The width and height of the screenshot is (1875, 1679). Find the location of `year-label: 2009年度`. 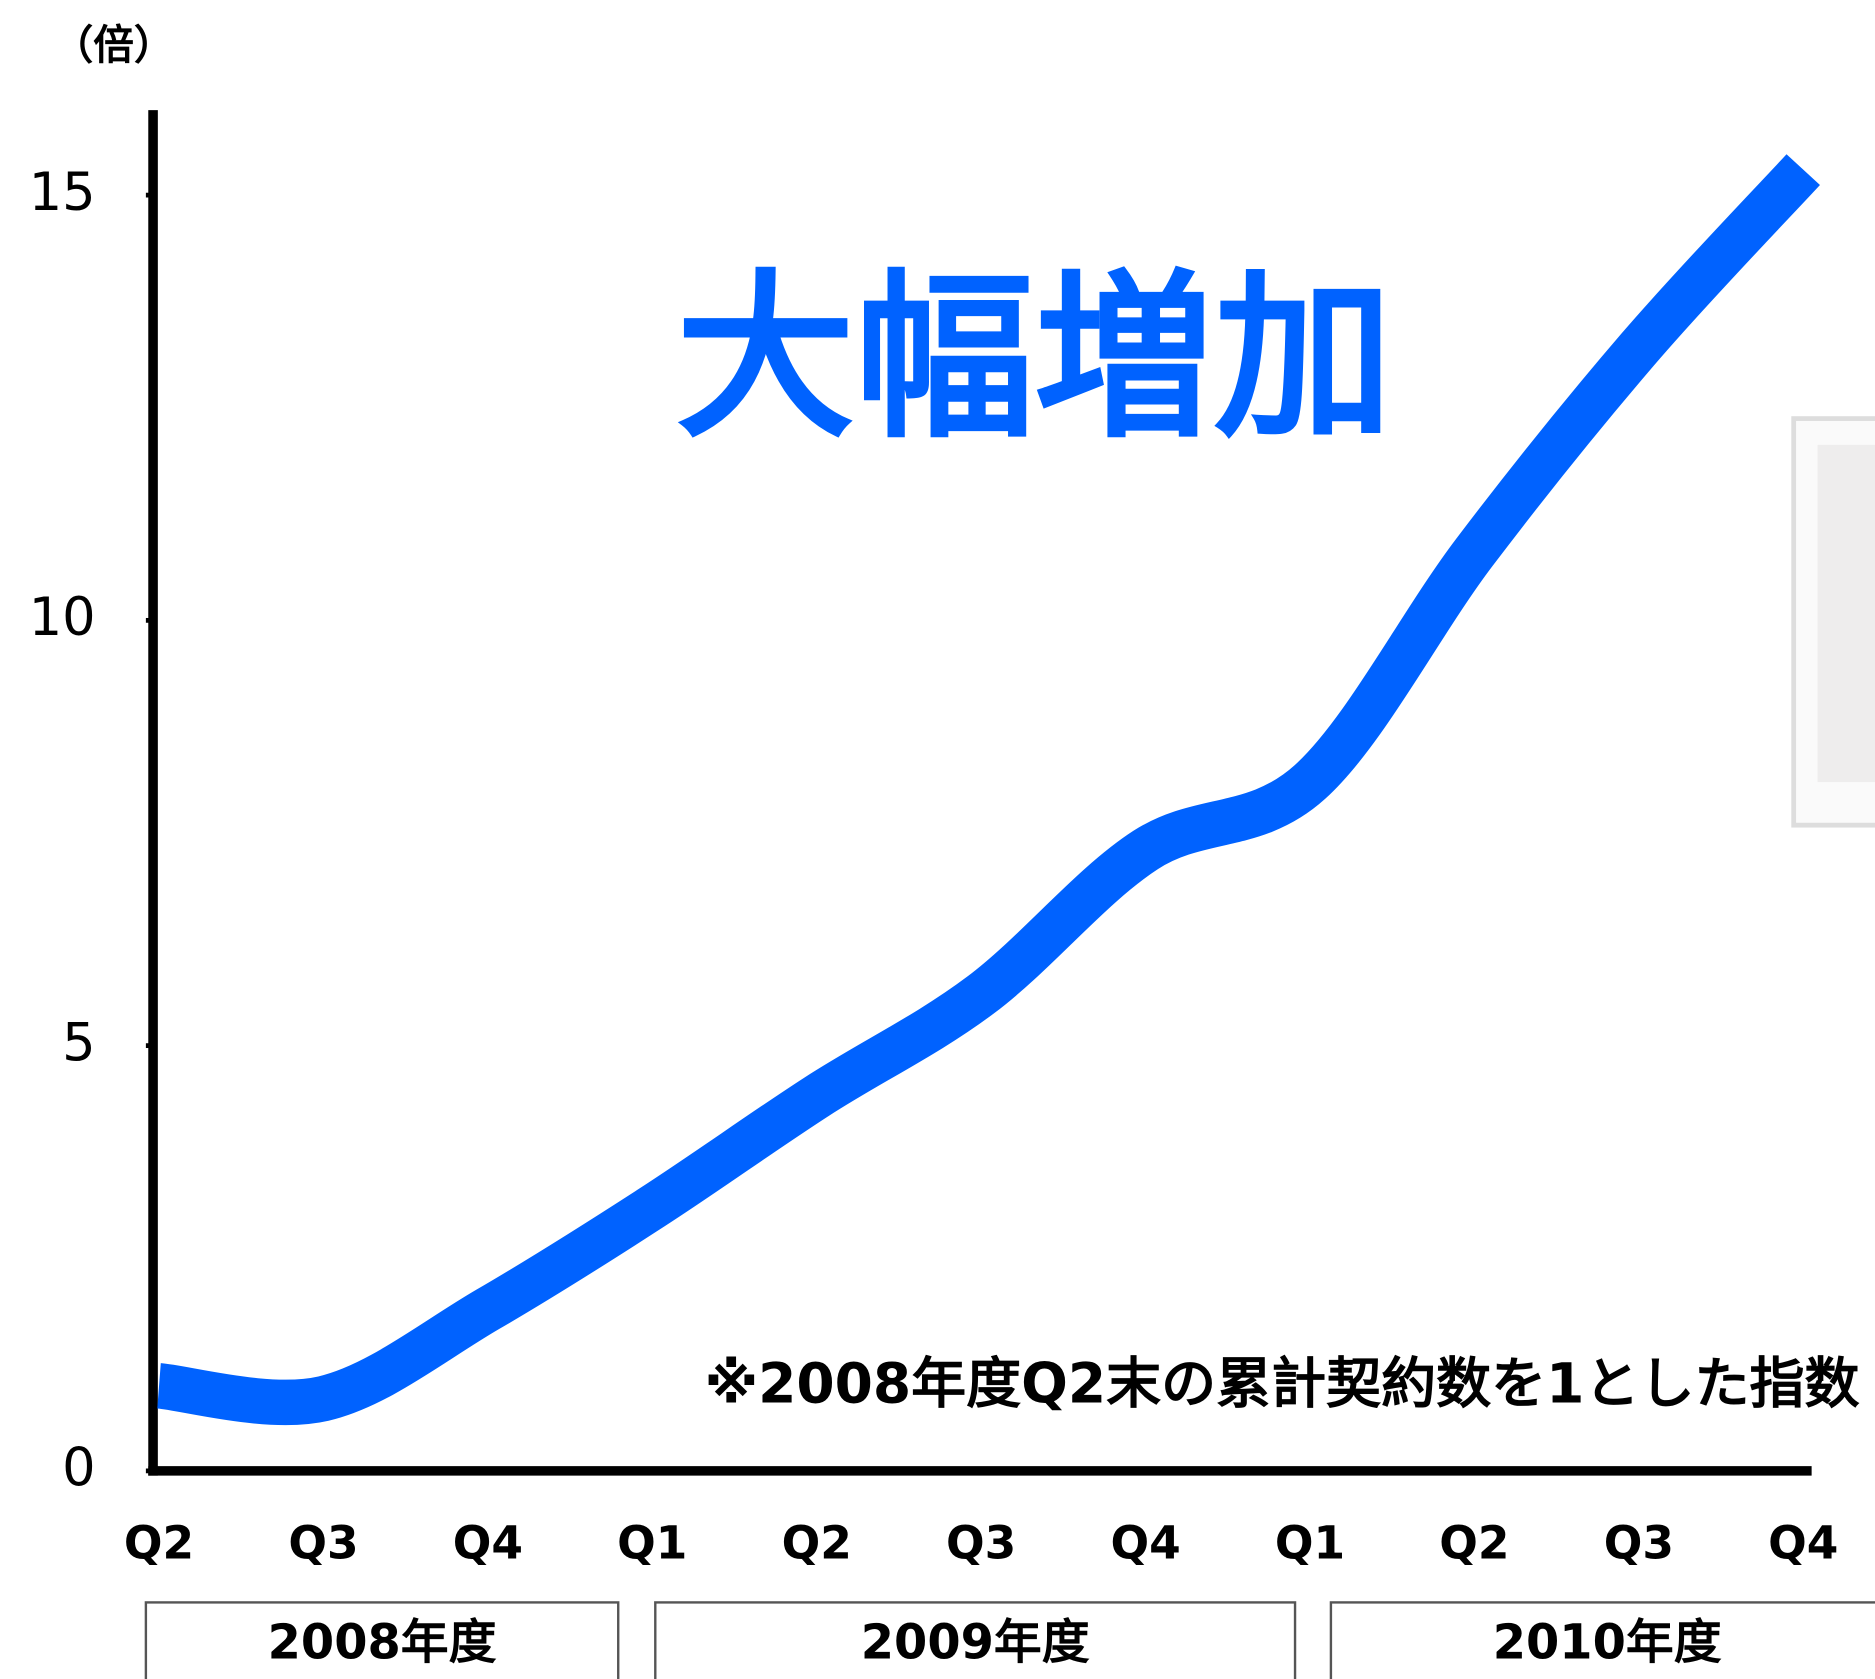

year-label: 2009年度 is located at coordinates (975, 1642).